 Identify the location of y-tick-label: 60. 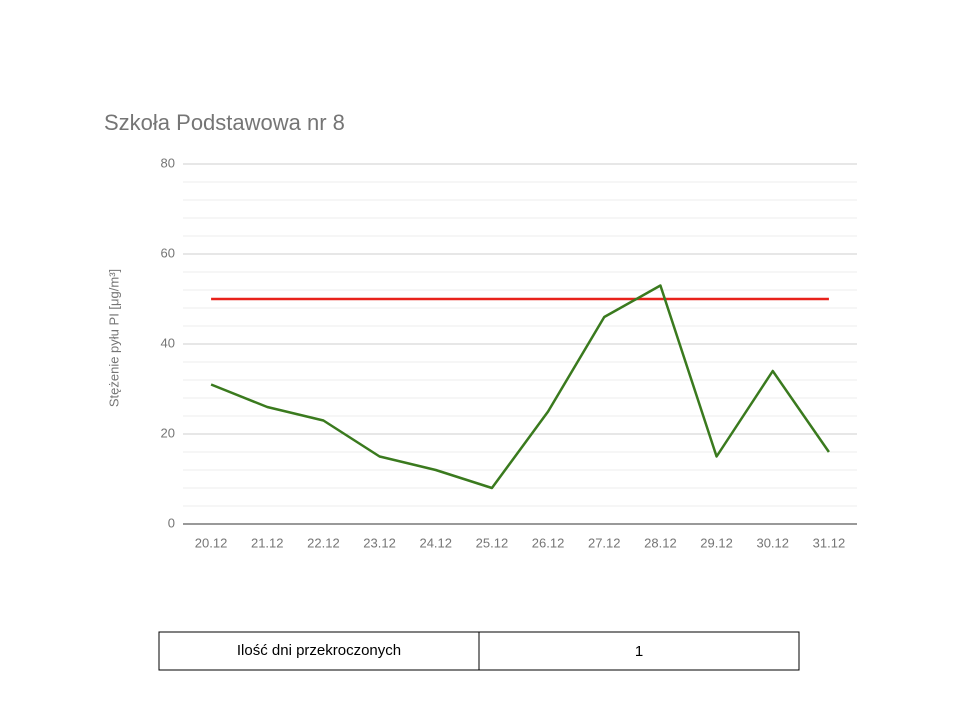
(168, 252).